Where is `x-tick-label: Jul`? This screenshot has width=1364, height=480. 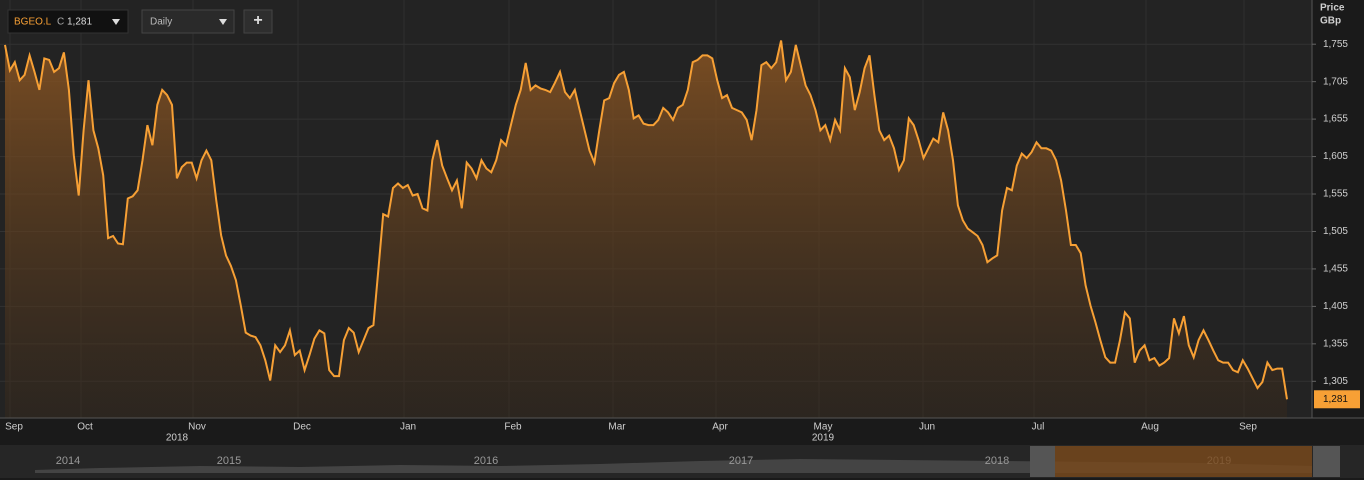
x-tick-label: Jul is located at coordinates (1038, 427).